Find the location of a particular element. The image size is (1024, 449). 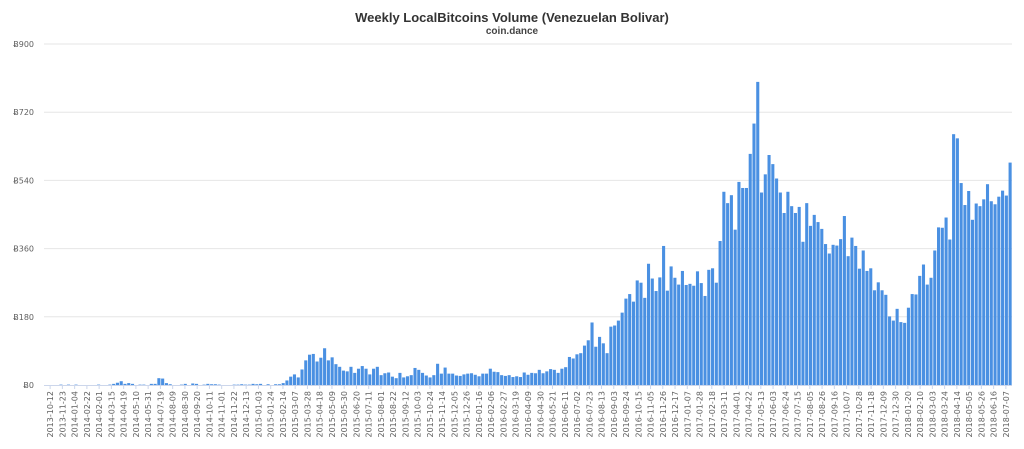

y-tick-label: Ƀ540 is located at coordinates (23, 180).